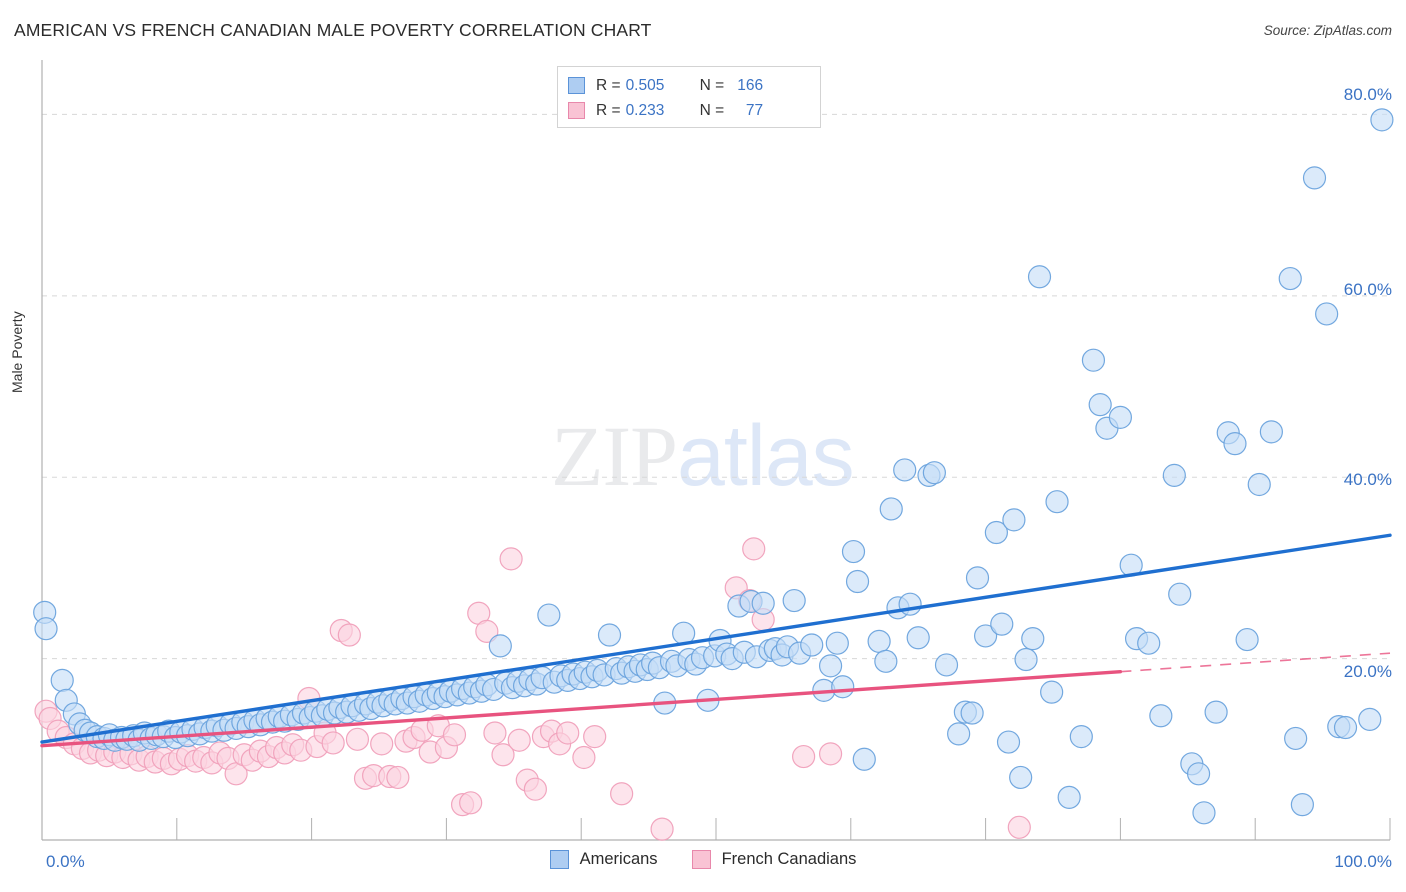 The height and width of the screenshot is (892, 1406). Describe the element at coordinates (1363, 861) in the screenshot. I see `x-tick-label-max: 100.0%` at that location.